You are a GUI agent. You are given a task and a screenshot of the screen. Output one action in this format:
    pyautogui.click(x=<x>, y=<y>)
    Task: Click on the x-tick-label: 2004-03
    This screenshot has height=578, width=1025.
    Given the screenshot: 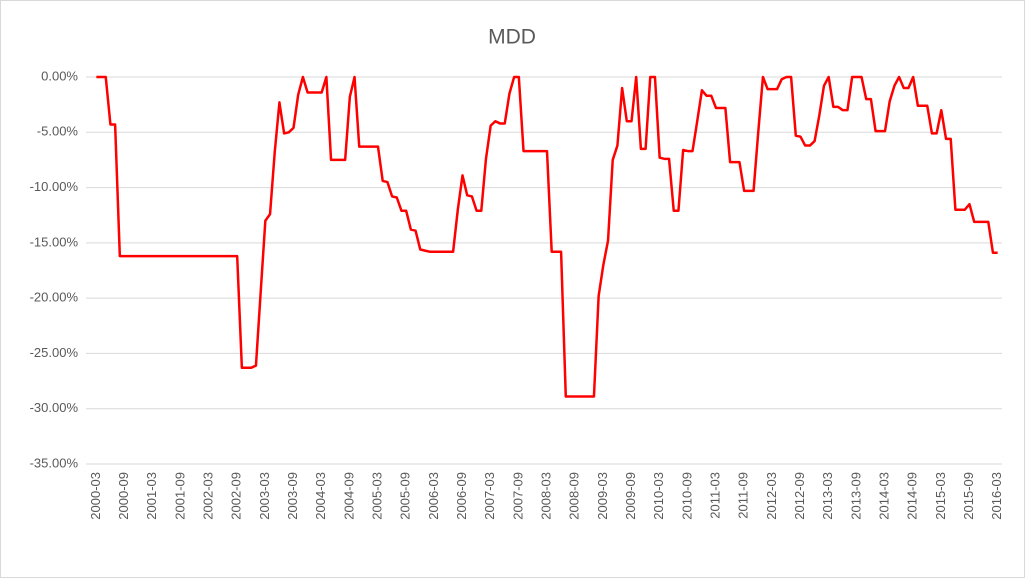 What is the action you would take?
    pyautogui.click(x=320, y=496)
    